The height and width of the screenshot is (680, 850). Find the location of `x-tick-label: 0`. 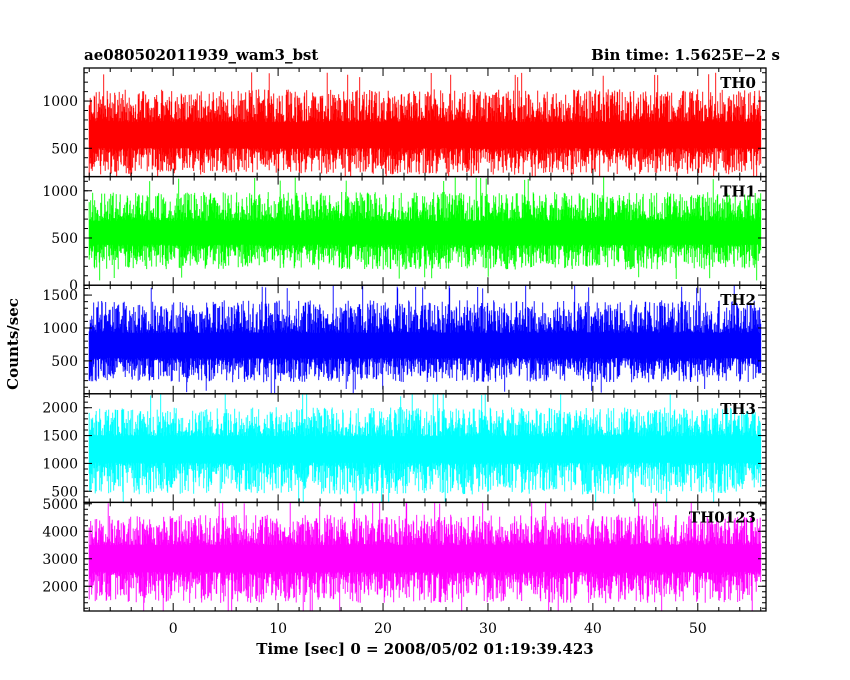

x-tick-label: 0 is located at coordinates (173, 629).